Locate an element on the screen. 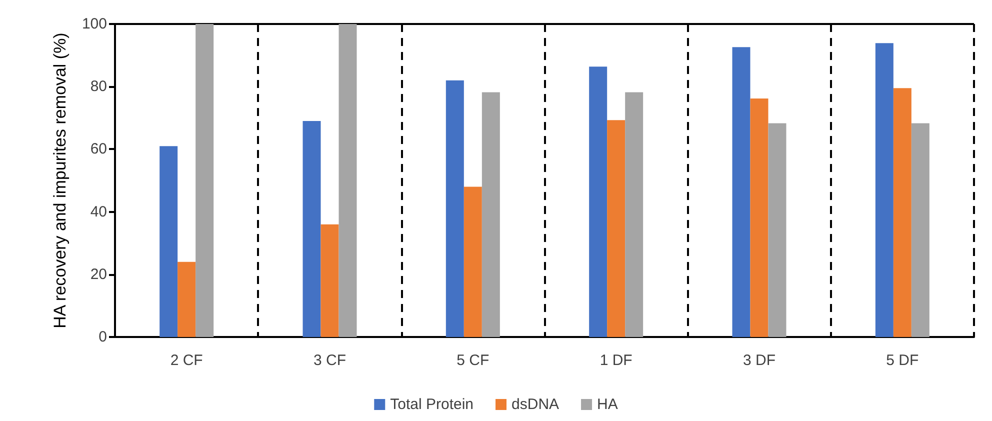 This screenshot has width=992, height=421. y-tick-label: 100 is located at coordinates (94, 24).